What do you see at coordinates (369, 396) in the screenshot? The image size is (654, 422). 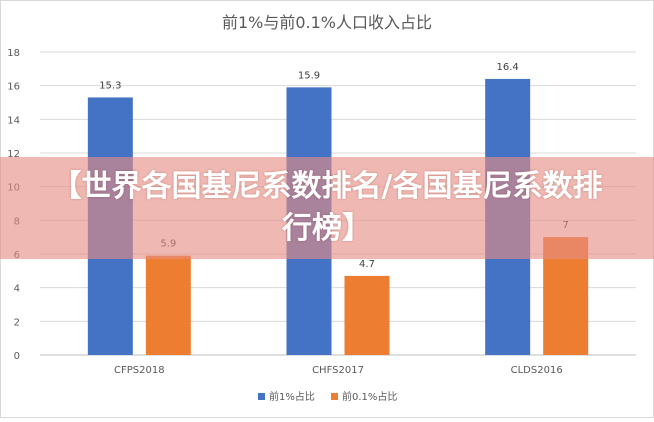 I see `legend-label-top01: 前0.1%占比` at bounding box center [369, 396].